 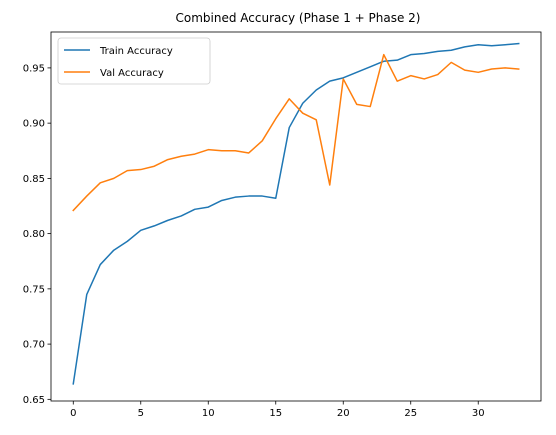 I want to click on y-tick-label: 0.75, so click(x=34, y=289).